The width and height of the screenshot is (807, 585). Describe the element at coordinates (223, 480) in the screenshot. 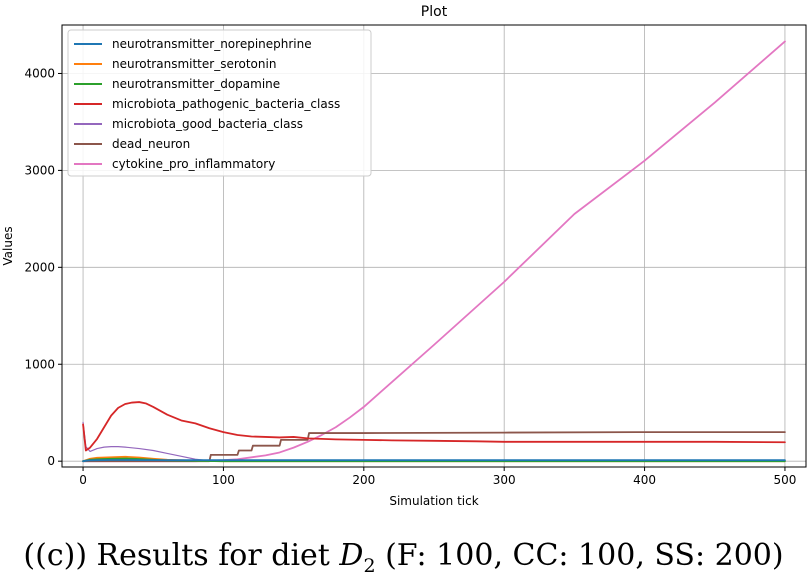

I see `x-tick-label: 100` at that location.